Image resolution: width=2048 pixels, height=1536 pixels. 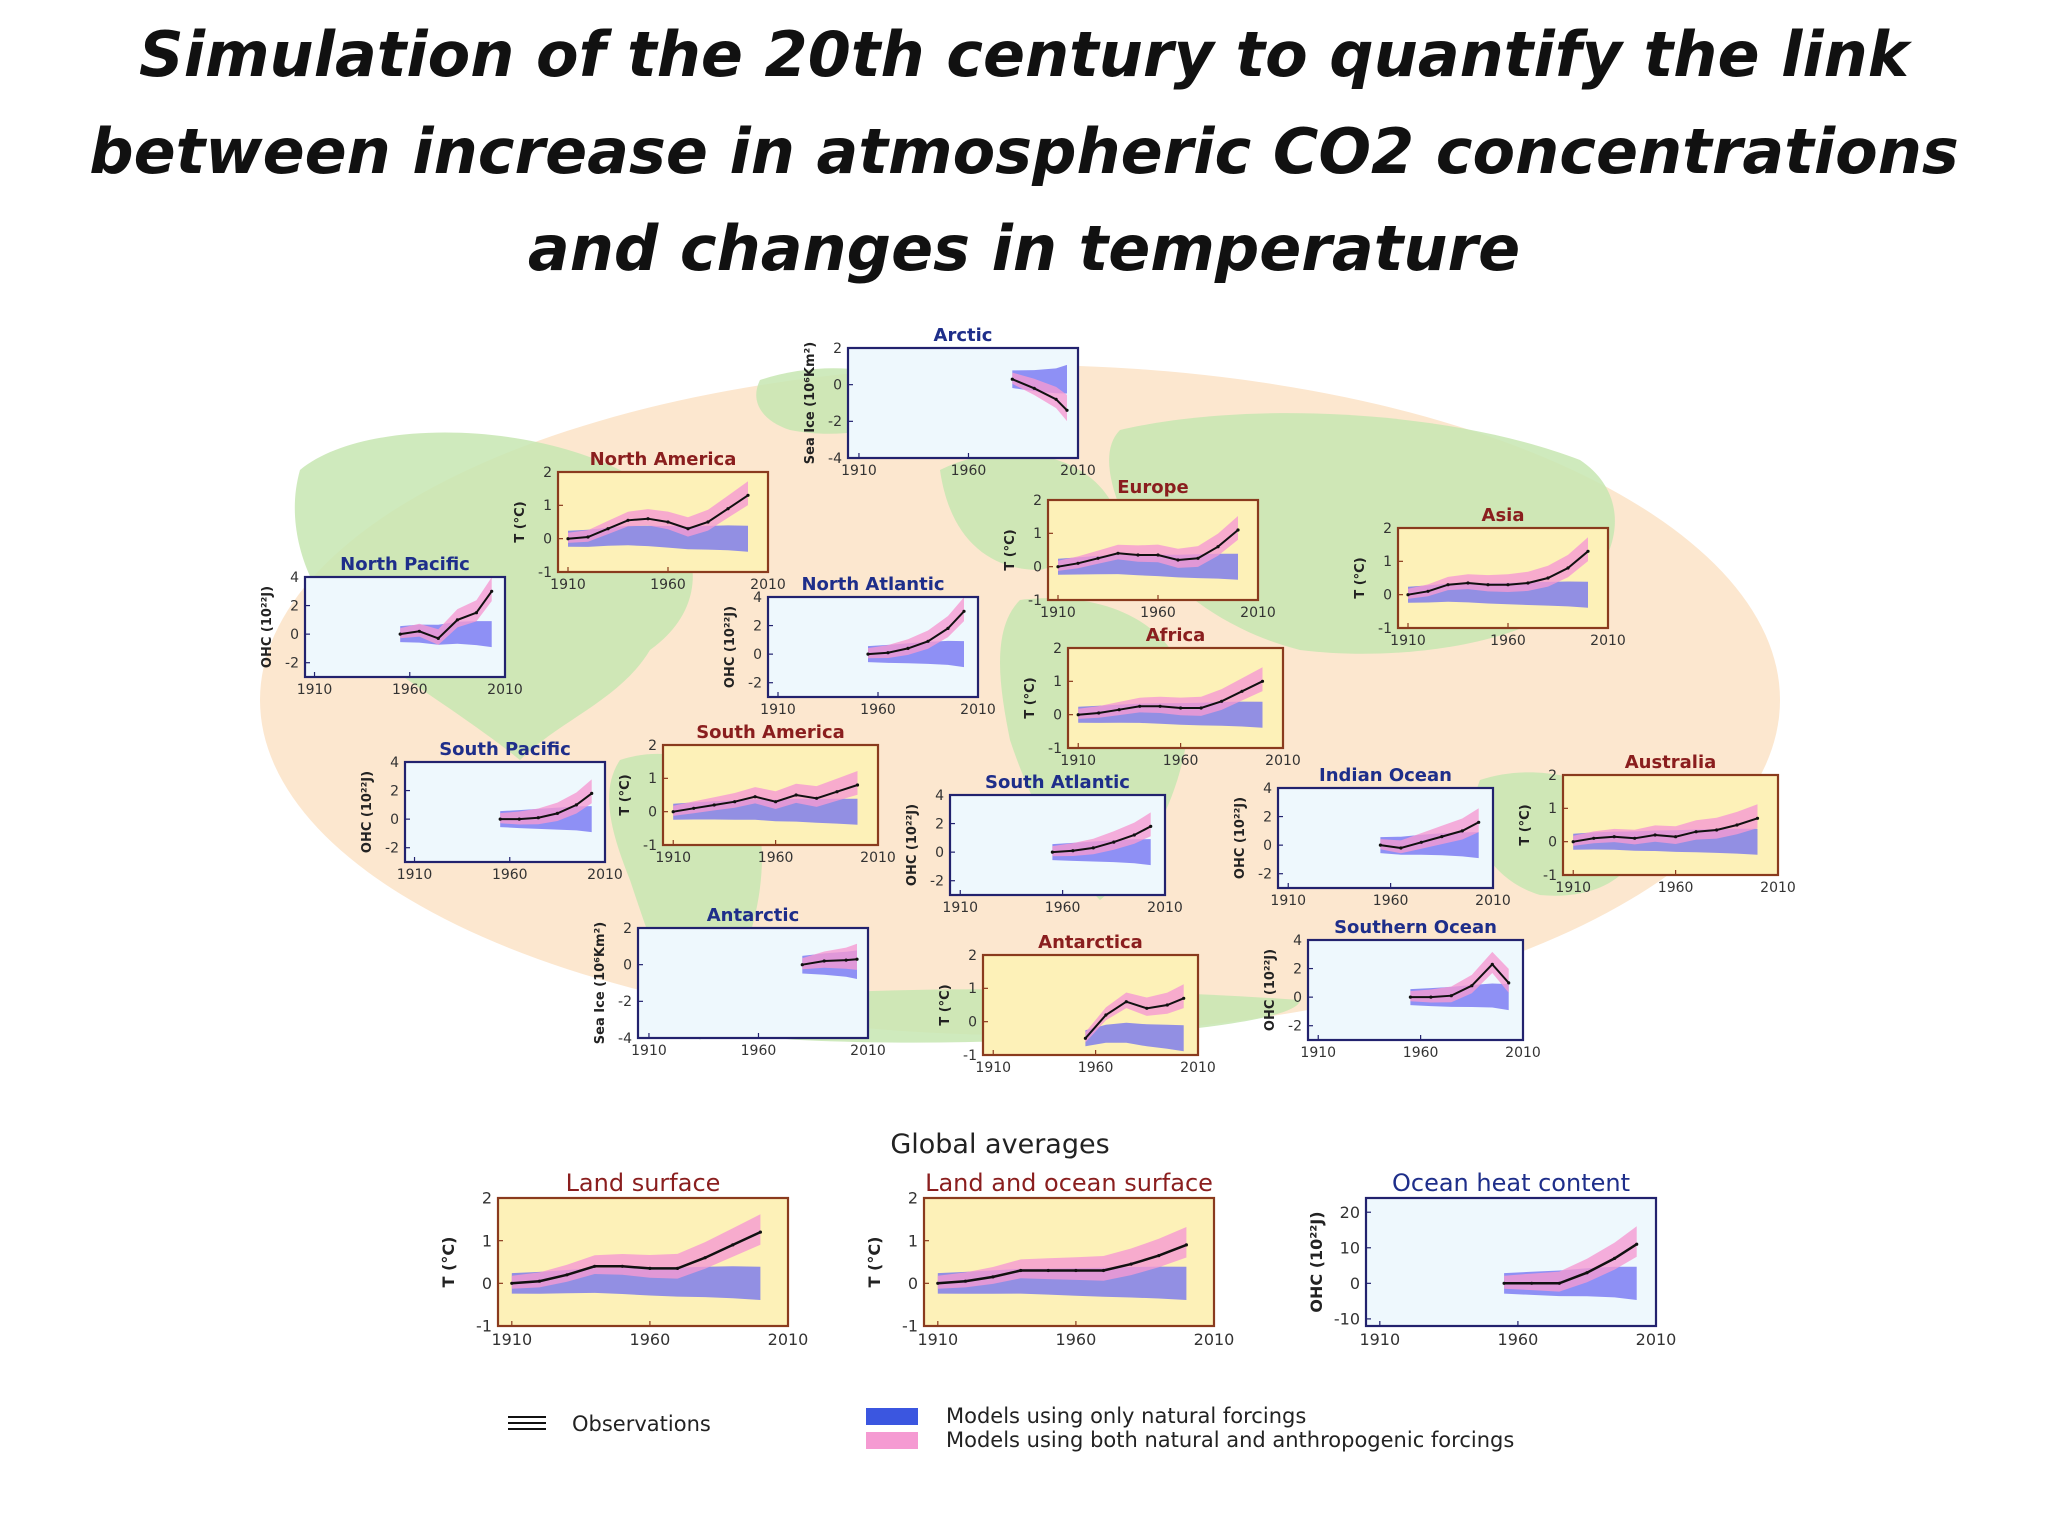 I want to click on panel-title: Indian Ocean, so click(x=1385, y=775).